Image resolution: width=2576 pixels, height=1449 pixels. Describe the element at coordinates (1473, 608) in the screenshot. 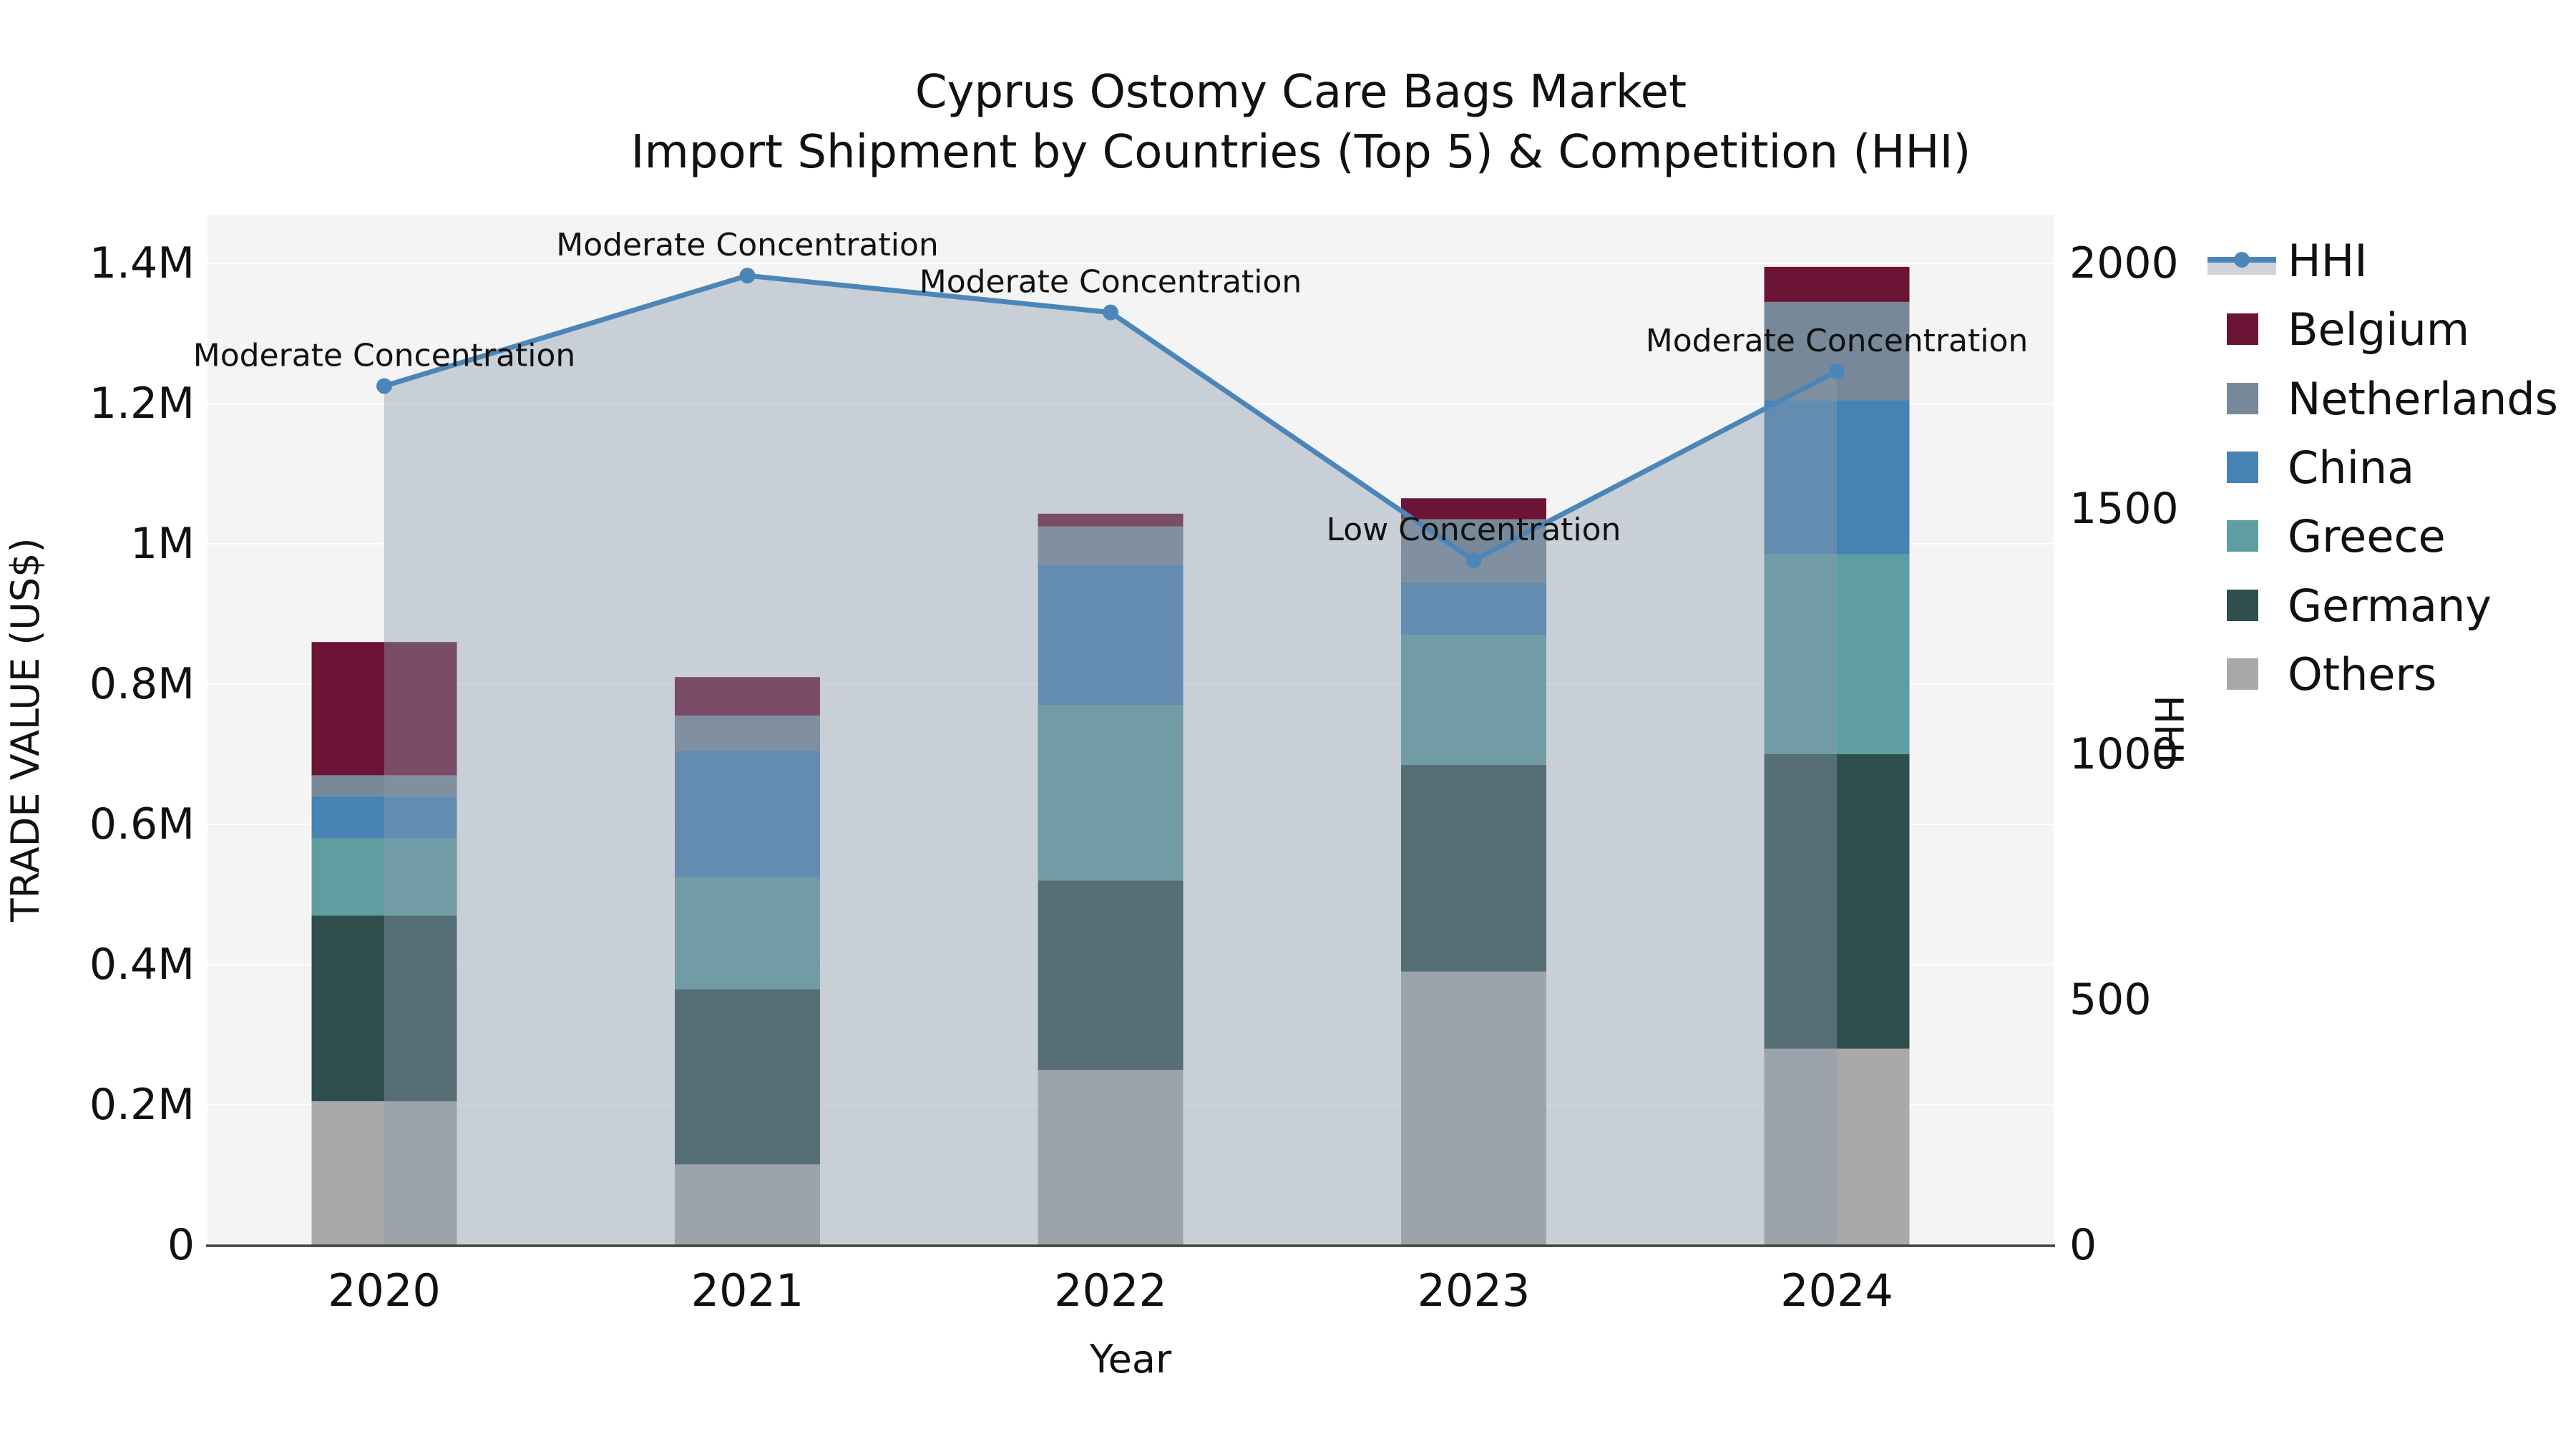

I see `bar-segment-china-2023` at that location.